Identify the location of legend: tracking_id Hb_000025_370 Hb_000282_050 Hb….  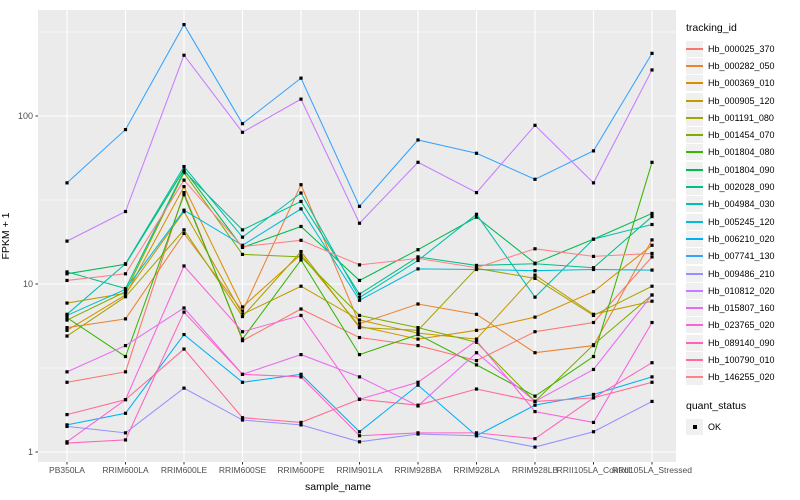
(743, 228).